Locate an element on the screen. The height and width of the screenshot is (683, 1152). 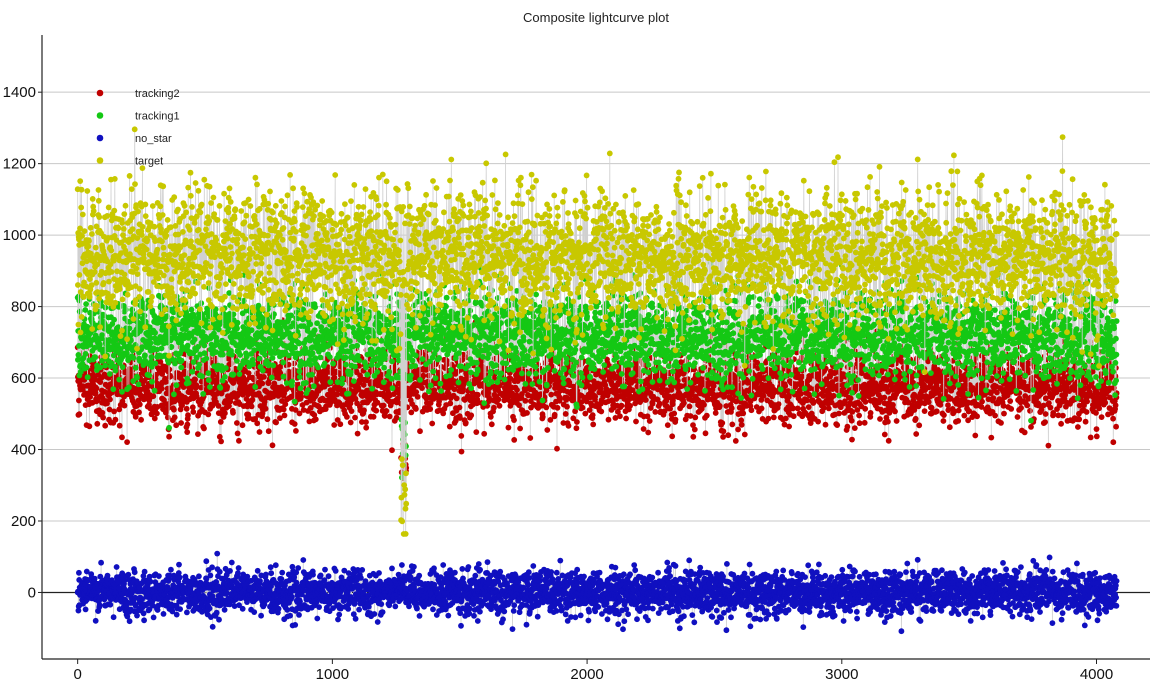
chart-title: Composite lightcurve plot is located at coordinates (596, 17).